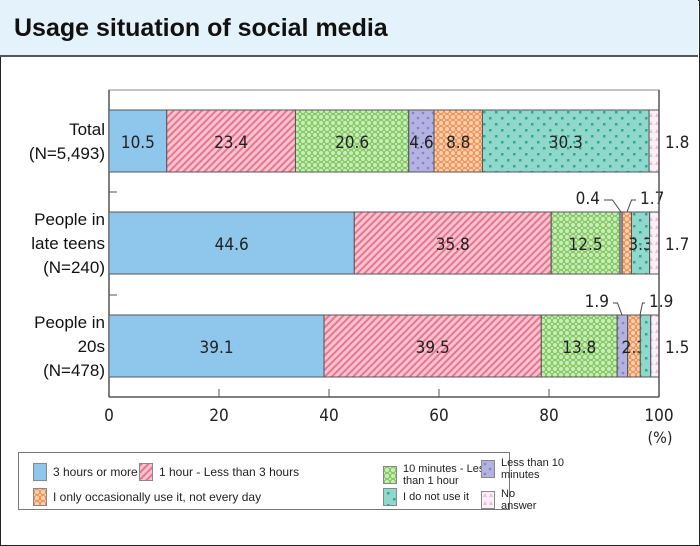  I want to click on category-label: Total, so click(87, 129).